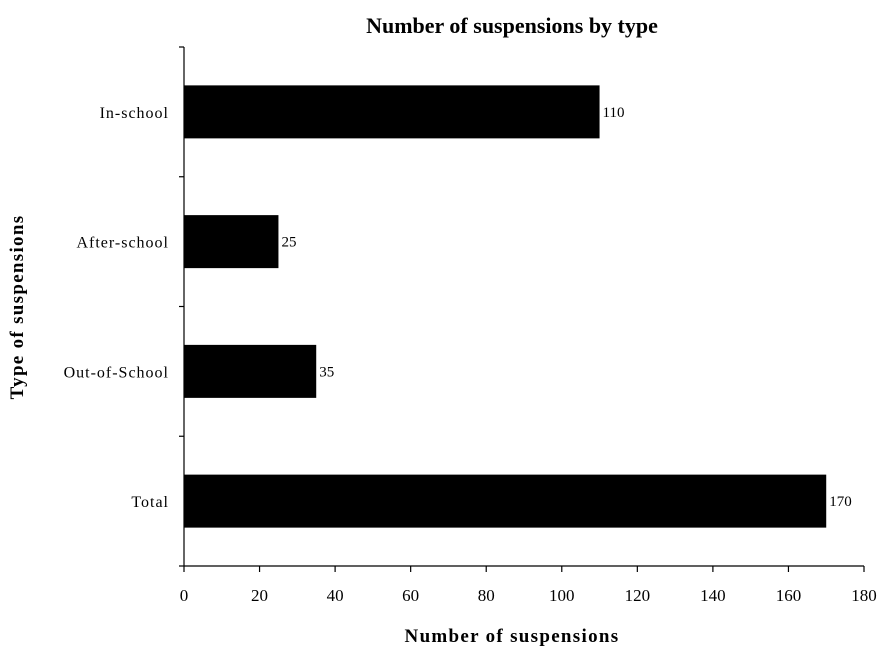 The height and width of the screenshot is (651, 880). I want to click on data-label: 110, so click(614, 113).